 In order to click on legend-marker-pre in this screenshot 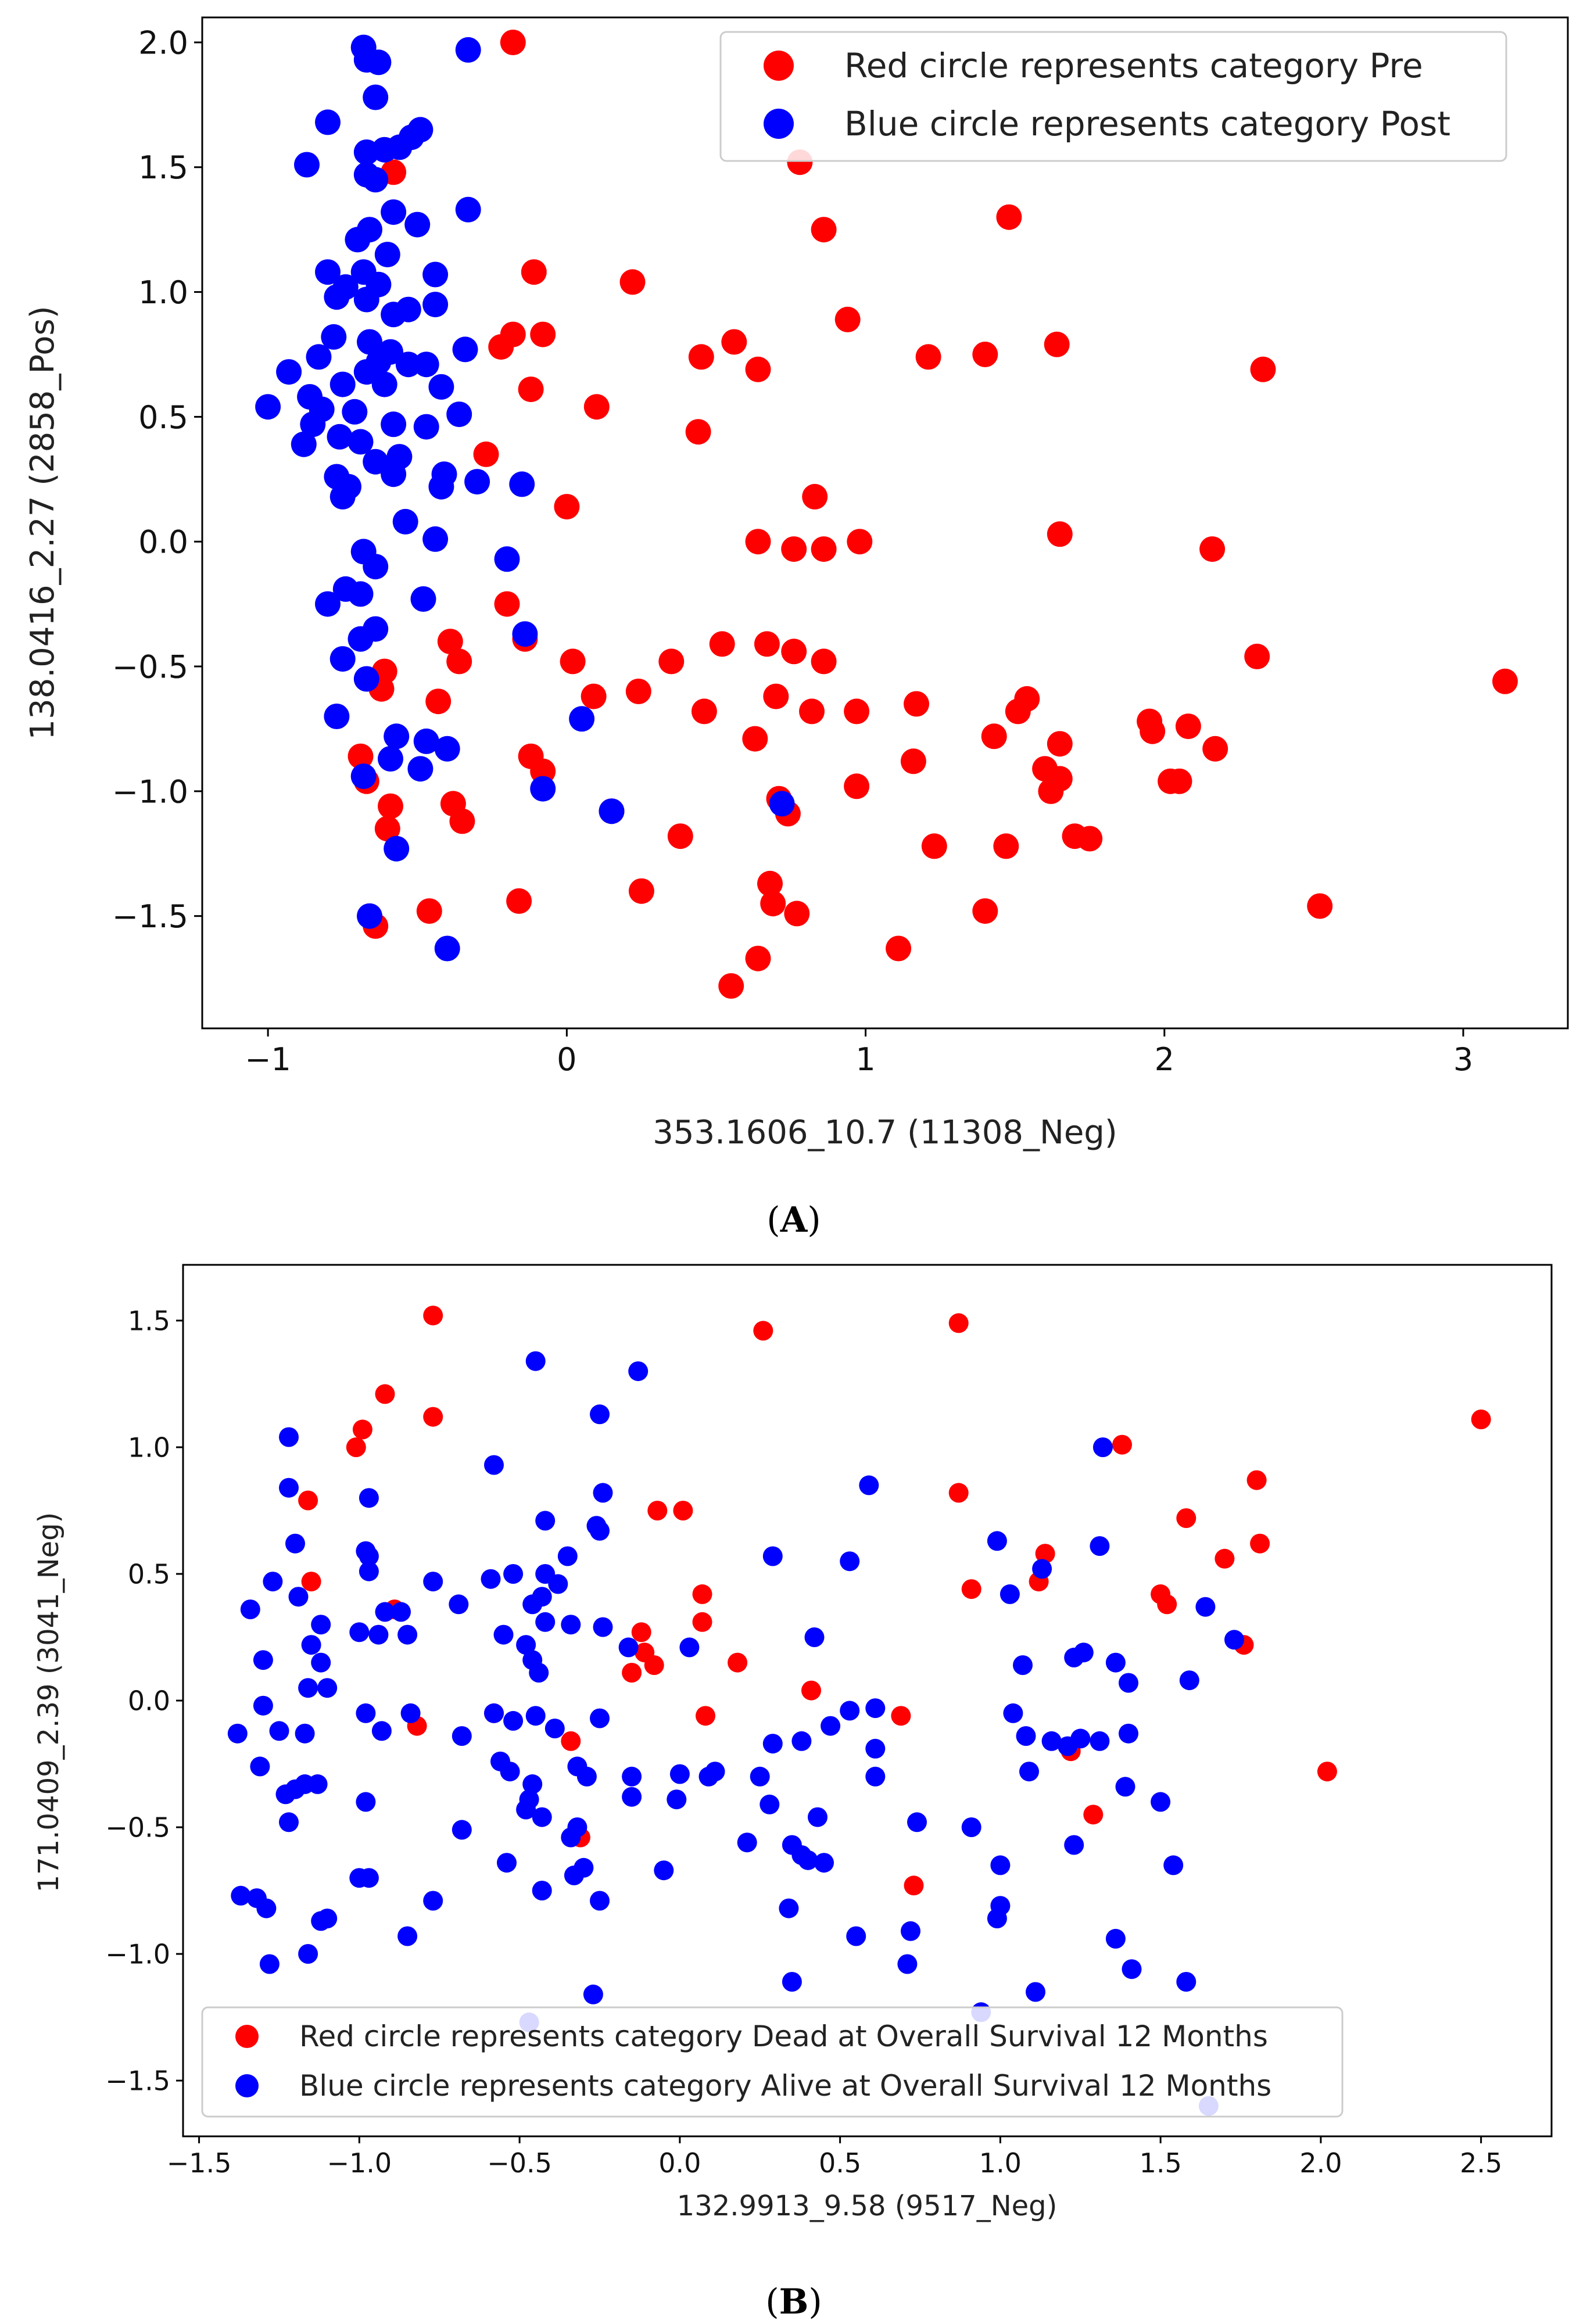, I will do `click(779, 66)`.